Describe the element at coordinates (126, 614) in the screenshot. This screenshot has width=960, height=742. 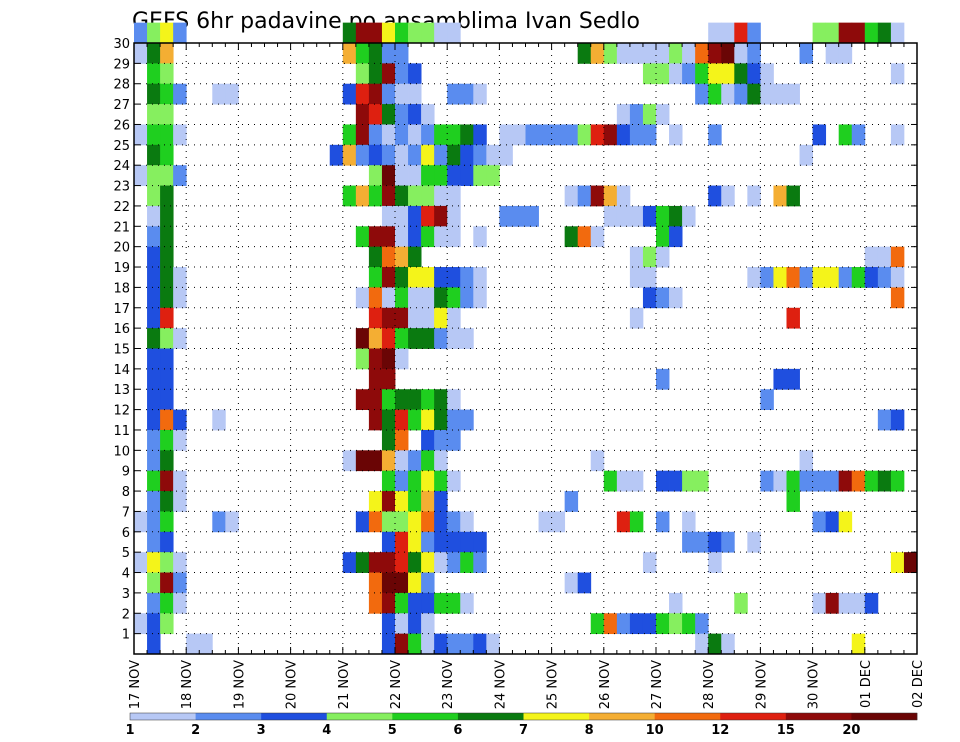
I see `y-tick-label: 2` at that location.